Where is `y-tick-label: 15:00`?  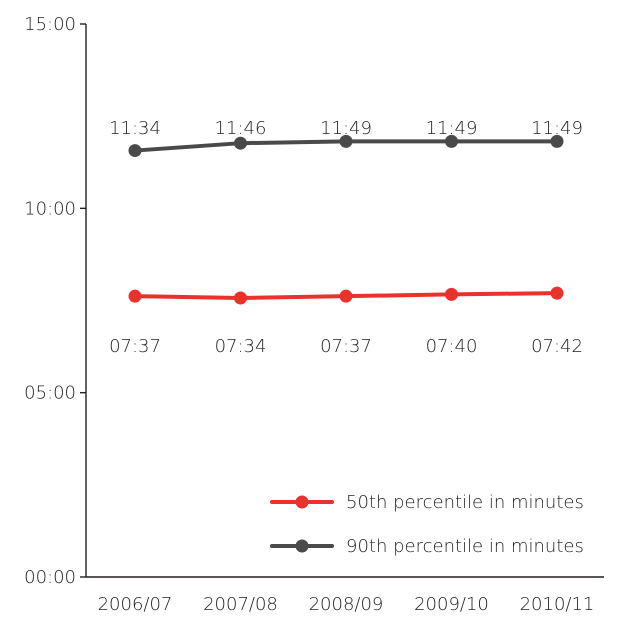
y-tick-label: 15:00 is located at coordinates (50, 24).